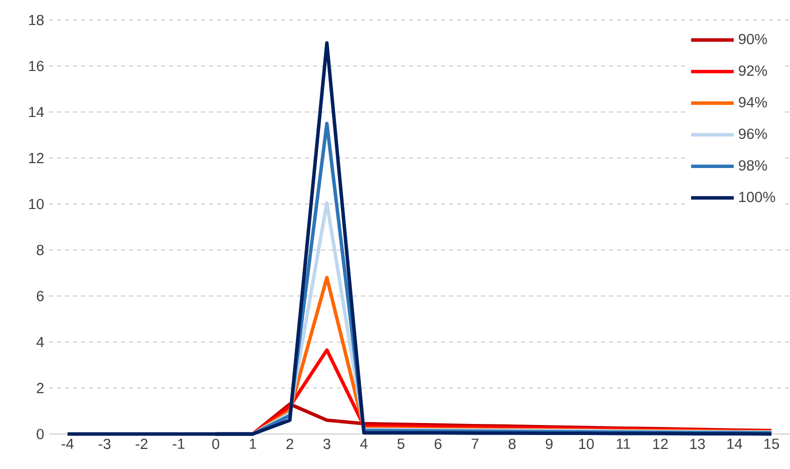 The width and height of the screenshot is (790, 469). What do you see at coordinates (40, 434) in the screenshot?
I see `y-tick-label: 0` at bounding box center [40, 434].